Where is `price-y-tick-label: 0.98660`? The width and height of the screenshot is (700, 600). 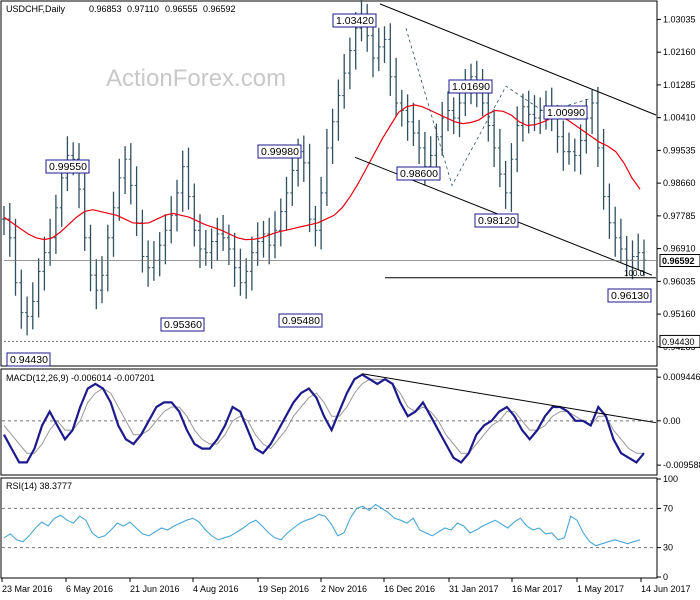
price-y-tick-label: 0.98660 is located at coordinates (679, 183).